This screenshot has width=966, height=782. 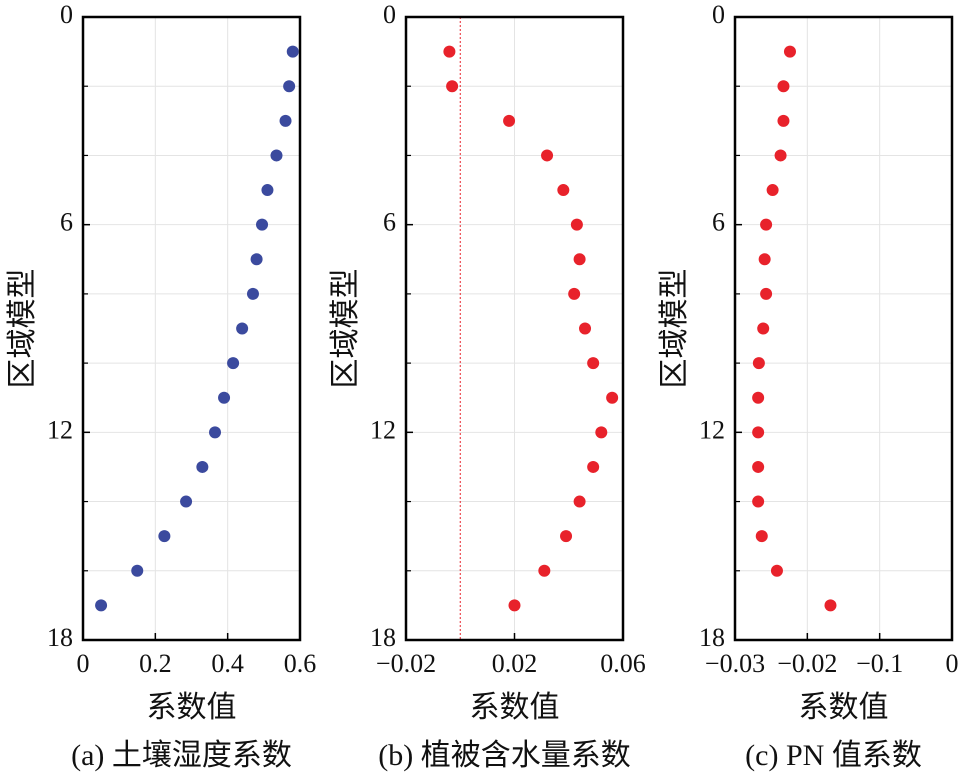 What do you see at coordinates (227, 663) in the screenshot?
I see `x-tick-label: 0.4` at bounding box center [227, 663].